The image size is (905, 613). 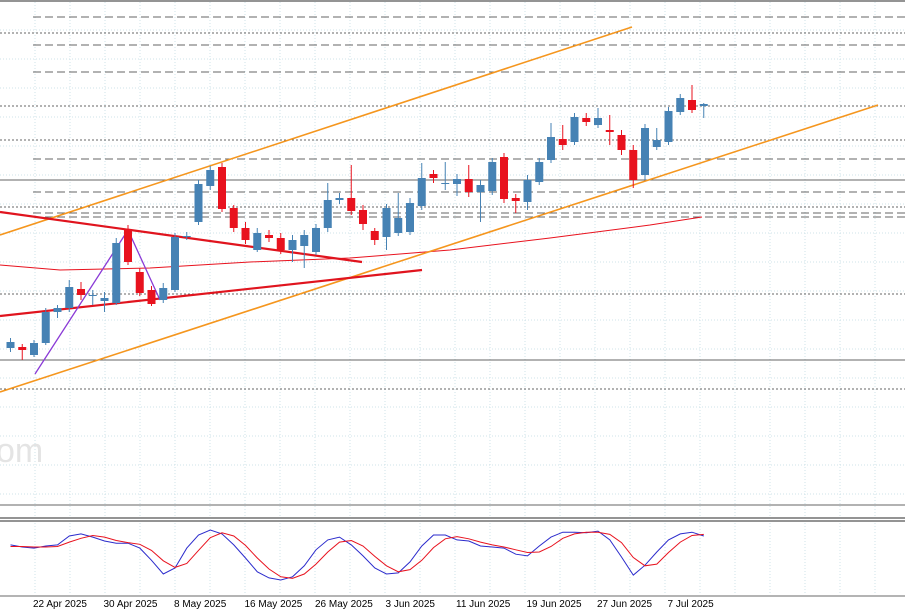 I want to click on x-tick-label: 8 May 2025, so click(x=200, y=604).